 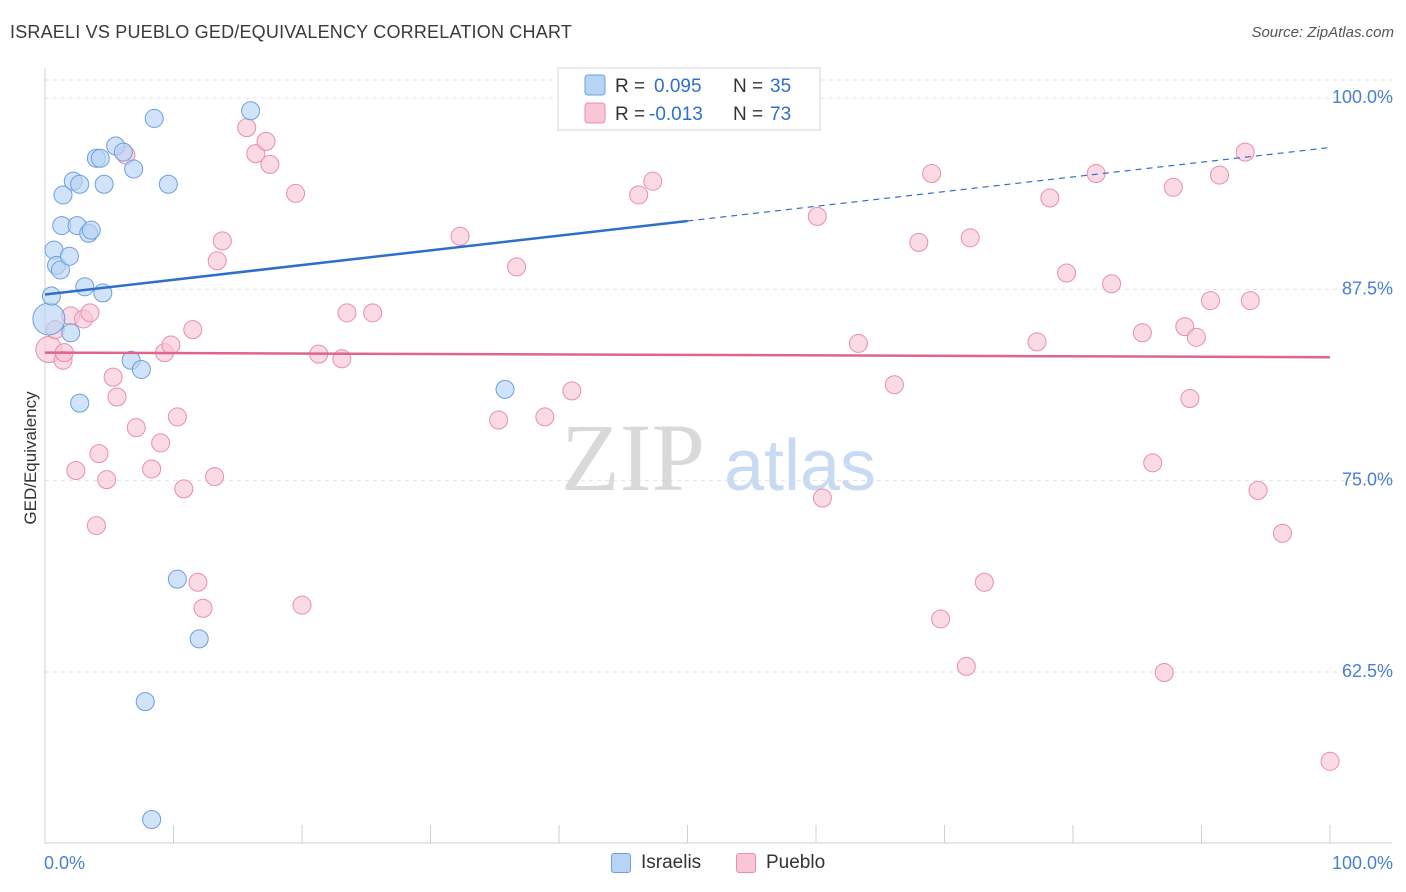 What do you see at coordinates (689, 99) in the screenshot?
I see `stats-legend: R = 0.095 N = 35 R = -0.013 N = 73` at bounding box center [689, 99].